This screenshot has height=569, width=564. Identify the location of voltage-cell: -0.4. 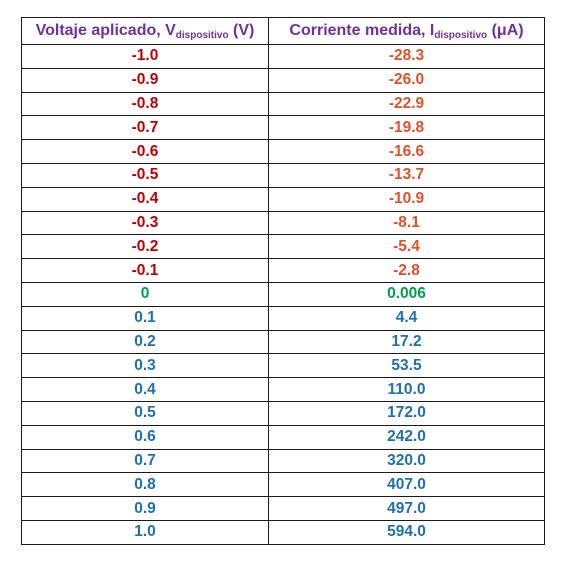
(145, 199).